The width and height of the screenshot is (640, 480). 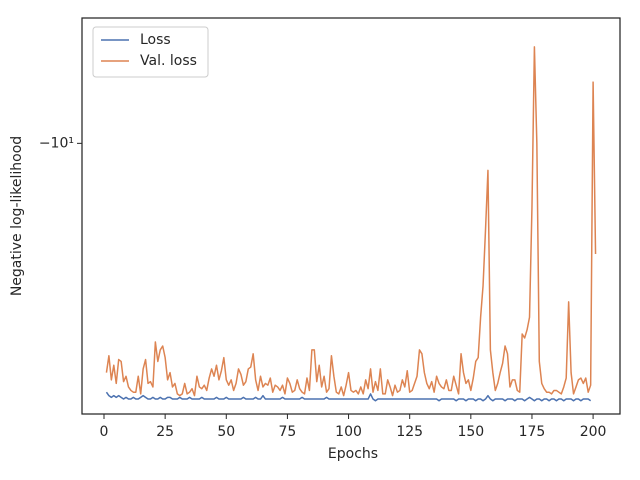 I want to click on x-tick-label: 125, so click(x=409, y=432).